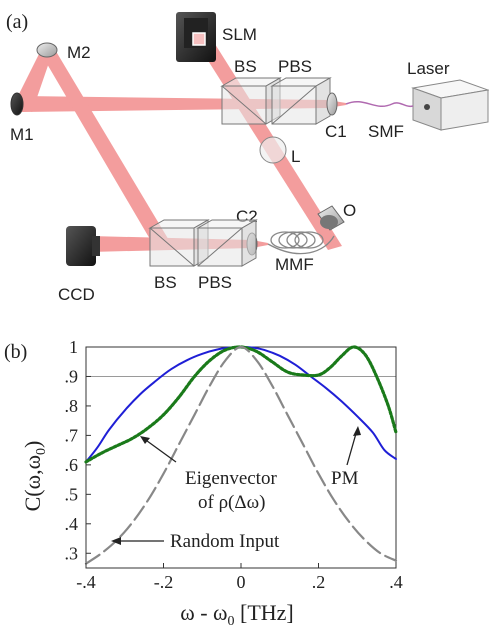 The height and width of the screenshot is (629, 489). Describe the element at coordinates (279, 151) in the screenshot. I see `lens-l: L` at that location.